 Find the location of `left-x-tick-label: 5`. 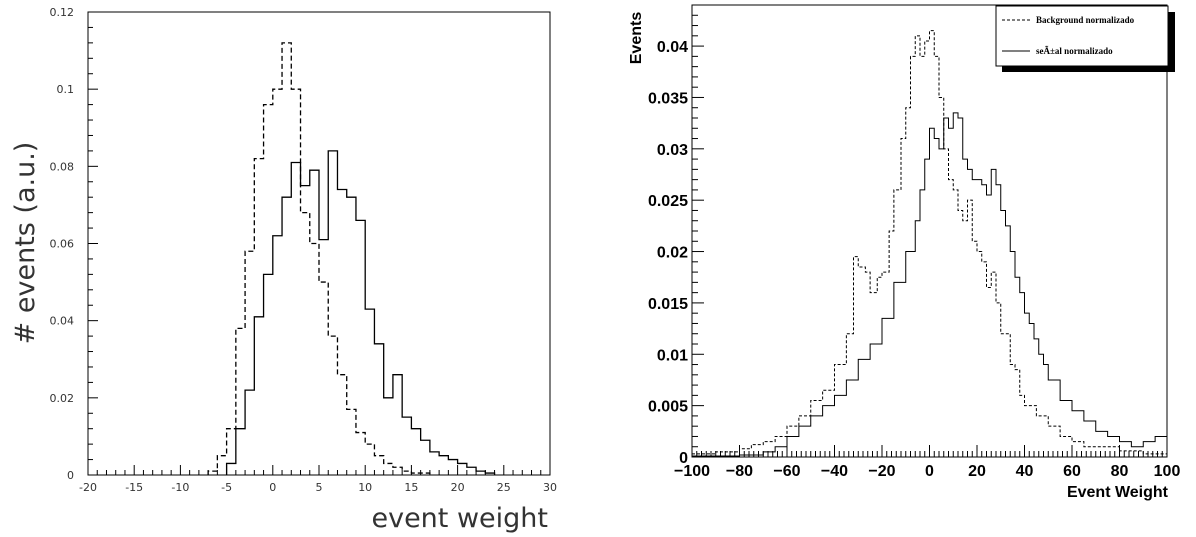

left-x-tick-label: 5 is located at coordinates (319, 487).